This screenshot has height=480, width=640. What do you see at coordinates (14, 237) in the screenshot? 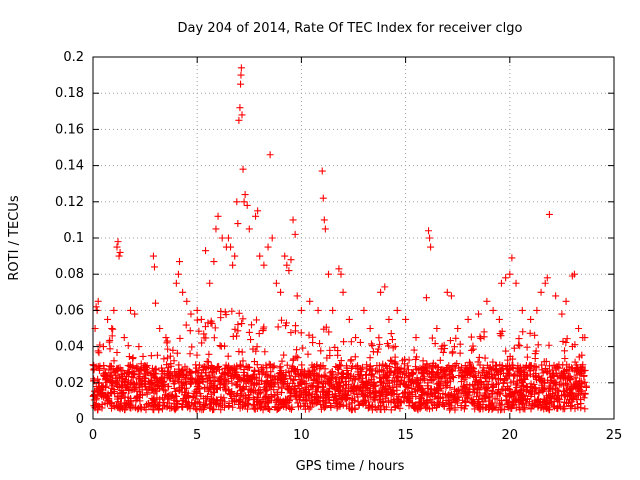
I see `y-axis-label: ROTI / TECUs` at bounding box center [14, 237].